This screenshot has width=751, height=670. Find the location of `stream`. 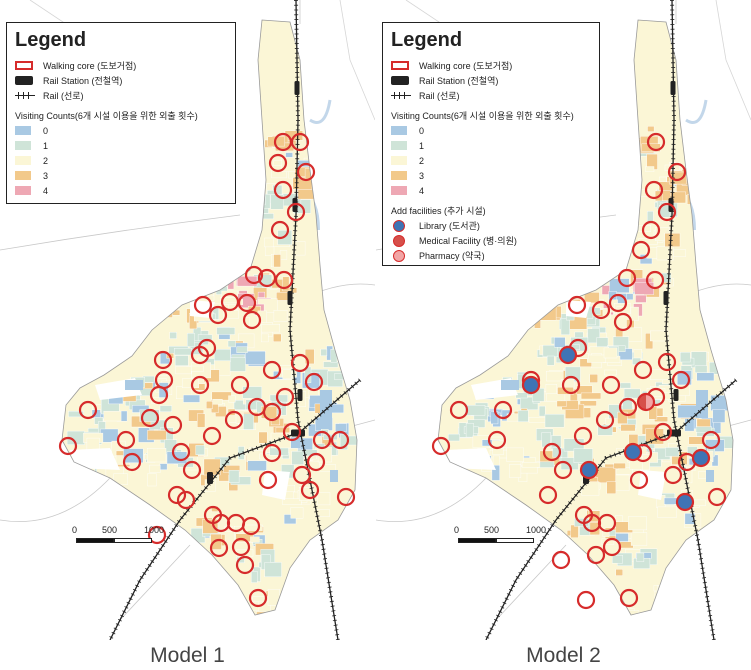

stream is located at coordinates (320, 111).